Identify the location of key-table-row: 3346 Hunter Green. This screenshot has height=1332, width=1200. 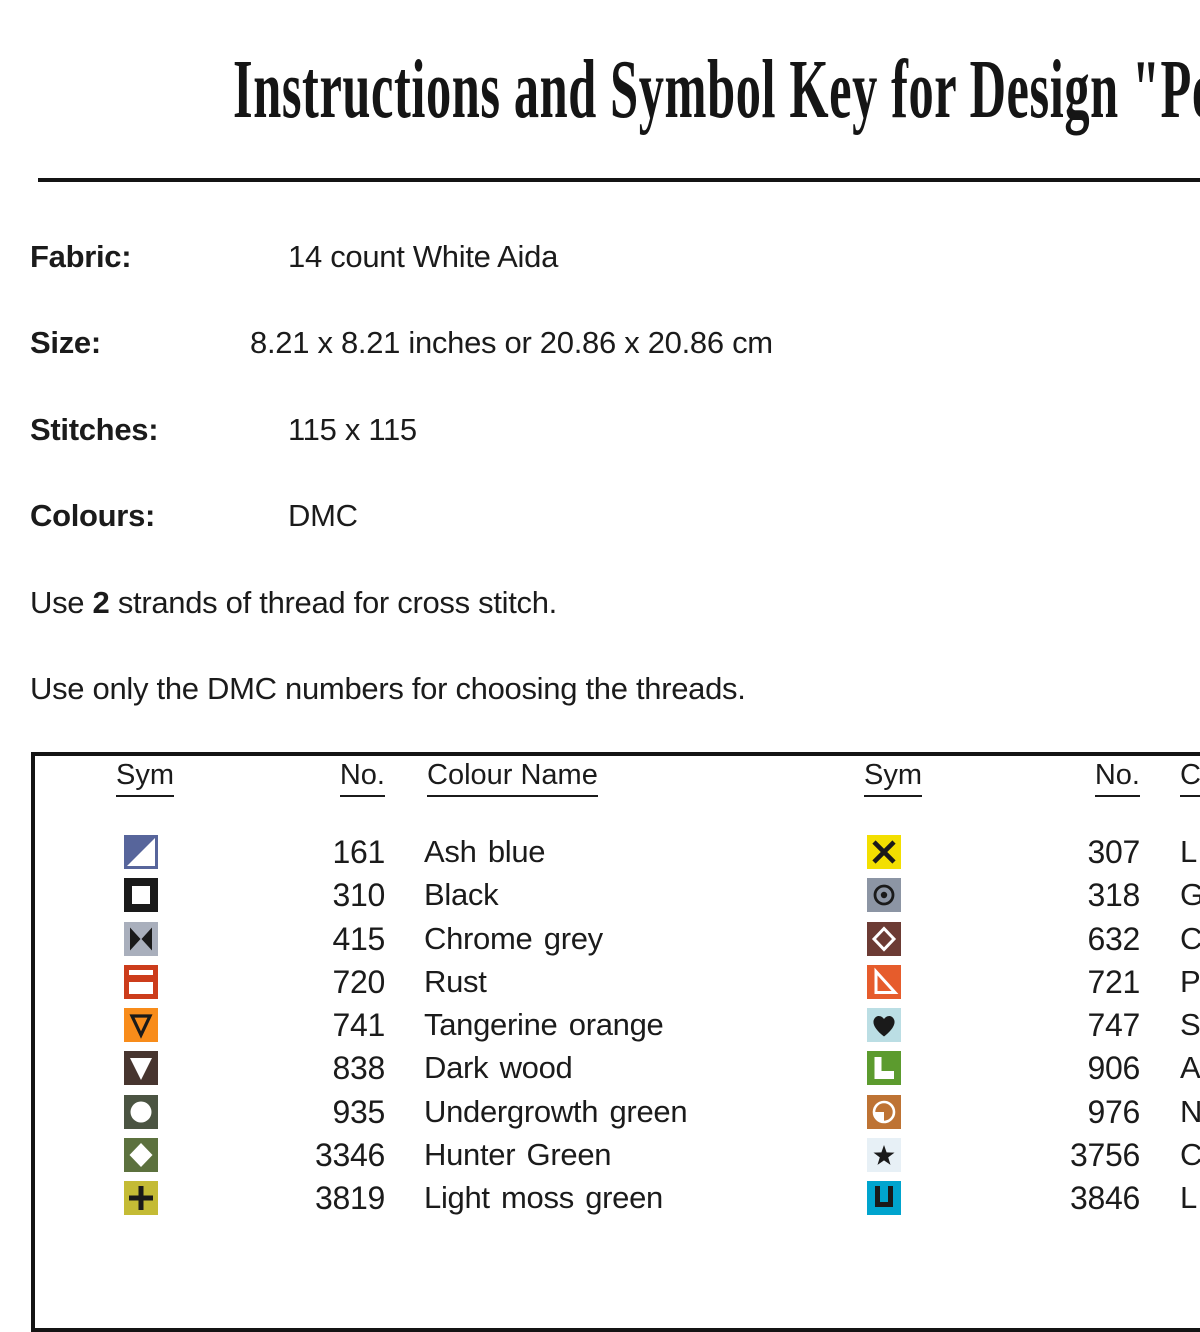
(617, 1154).